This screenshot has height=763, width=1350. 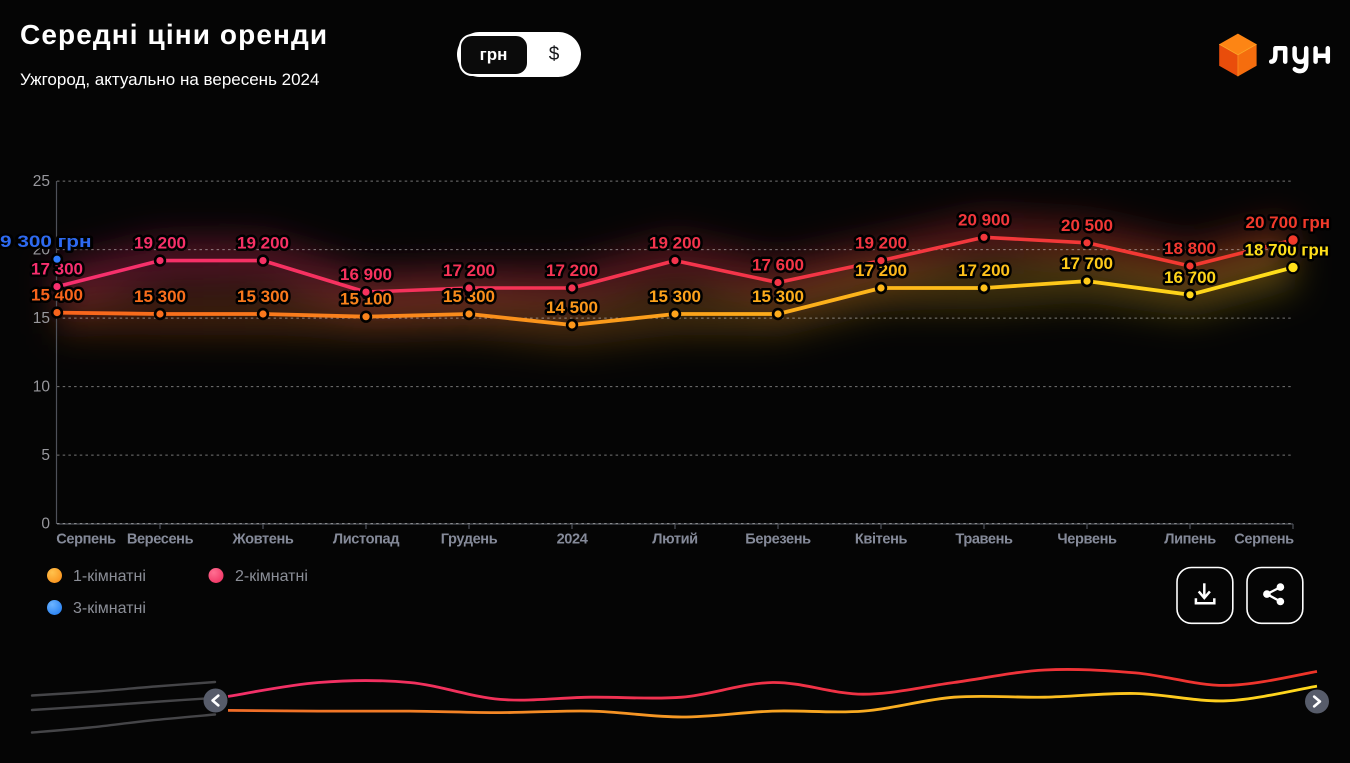 What do you see at coordinates (1087, 540) in the screenshot?
I see `svg-text: Червень` at bounding box center [1087, 540].